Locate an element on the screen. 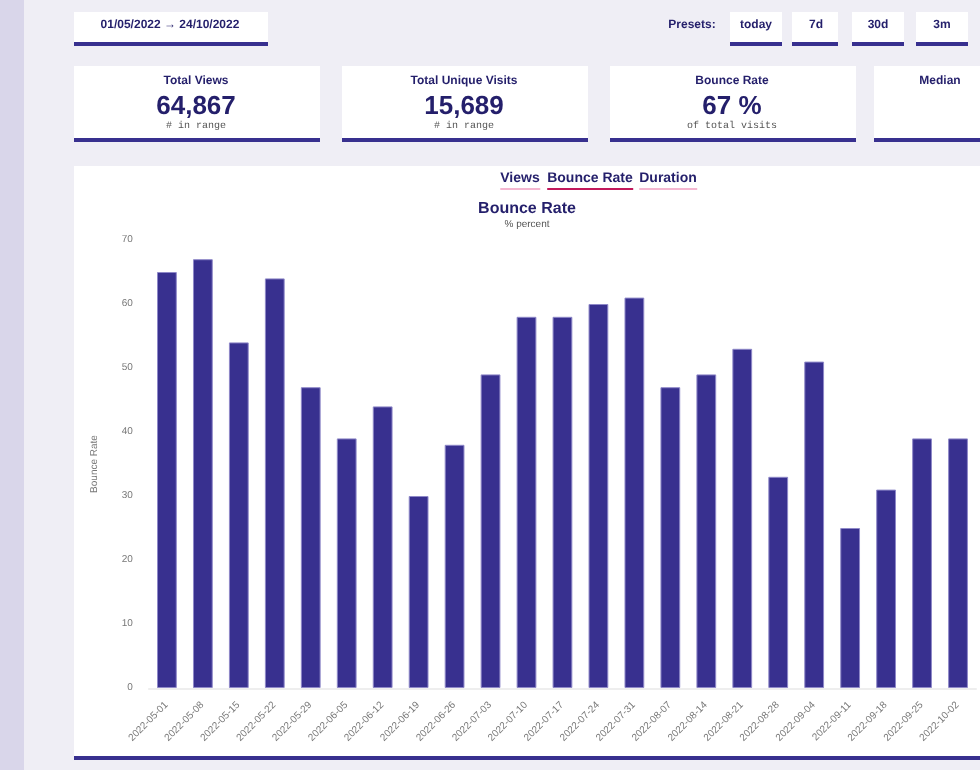 This screenshot has width=980, height=770. text: 15,689 is located at coordinates (464, 105).